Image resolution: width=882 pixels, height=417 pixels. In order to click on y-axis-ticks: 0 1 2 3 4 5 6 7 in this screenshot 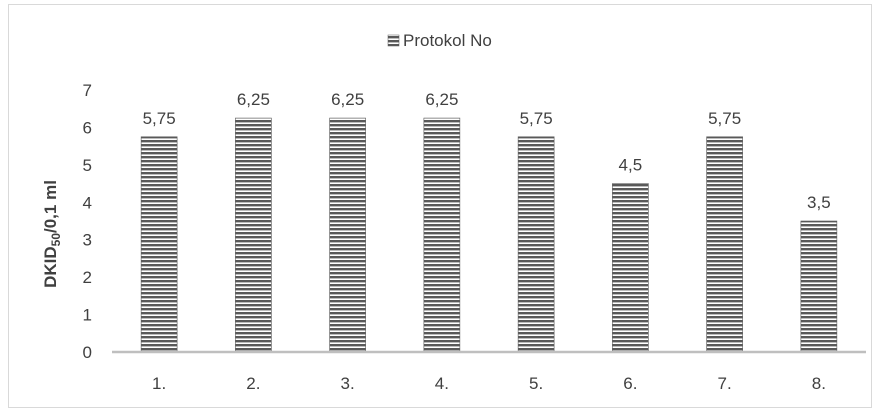, I will do `click(87, 221)`.